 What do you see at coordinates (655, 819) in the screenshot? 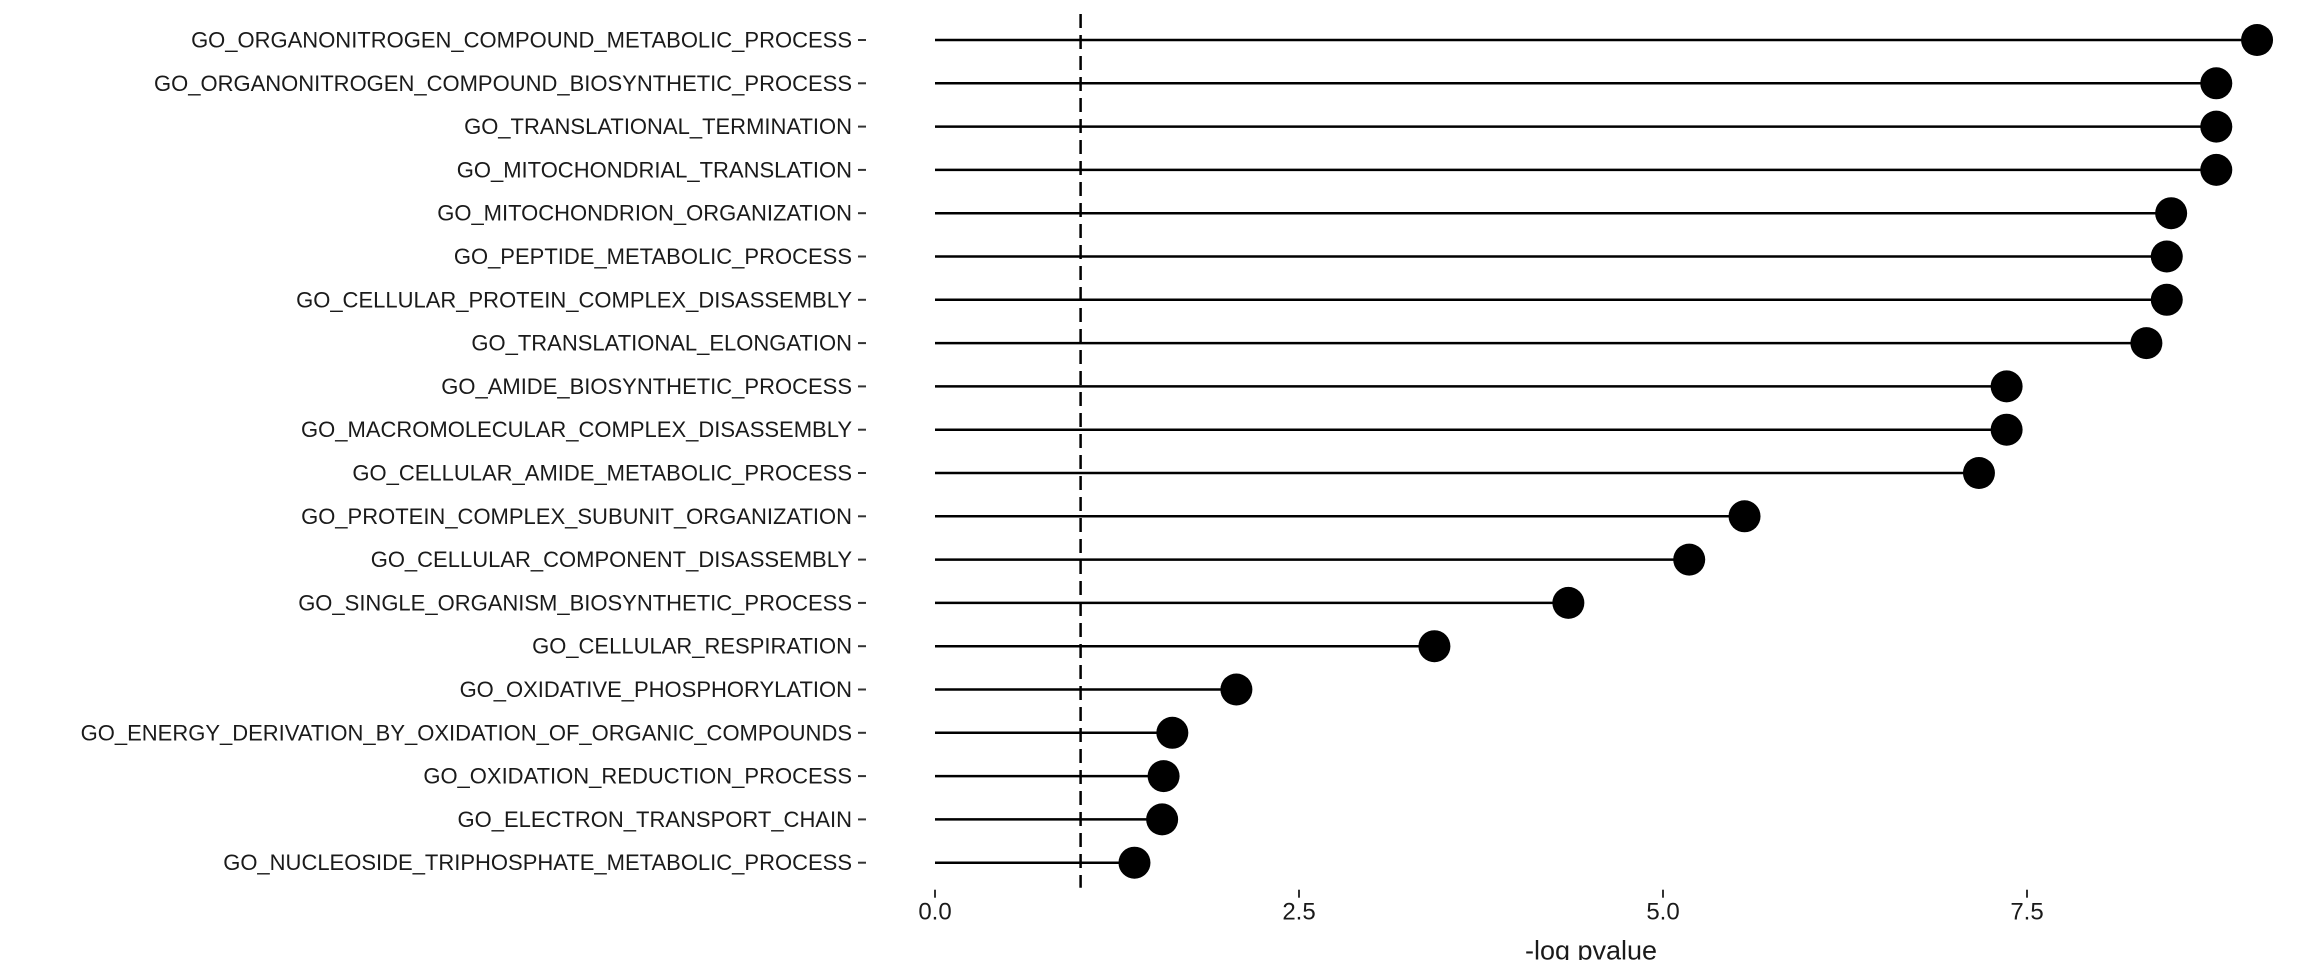
I see `category-label: GO_ELECTRON_TRANSPORT_CHAIN` at bounding box center [655, 819].